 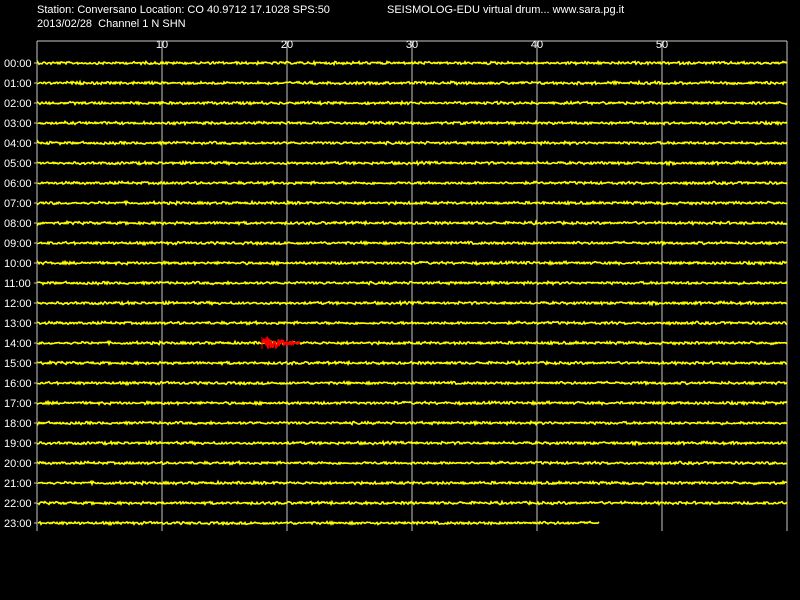 What do you see at coordinates (18, 84) in the screenshot?
I see `hour-label-01:00: 01:00` at bounding box center [18, 84].